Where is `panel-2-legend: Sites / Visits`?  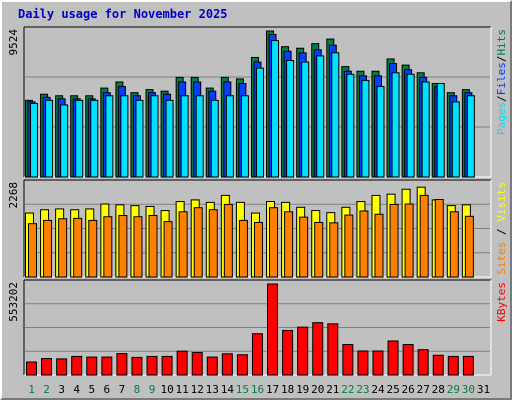
panel-2-legend: Sites / Visits is located at coordinates (501, 228).